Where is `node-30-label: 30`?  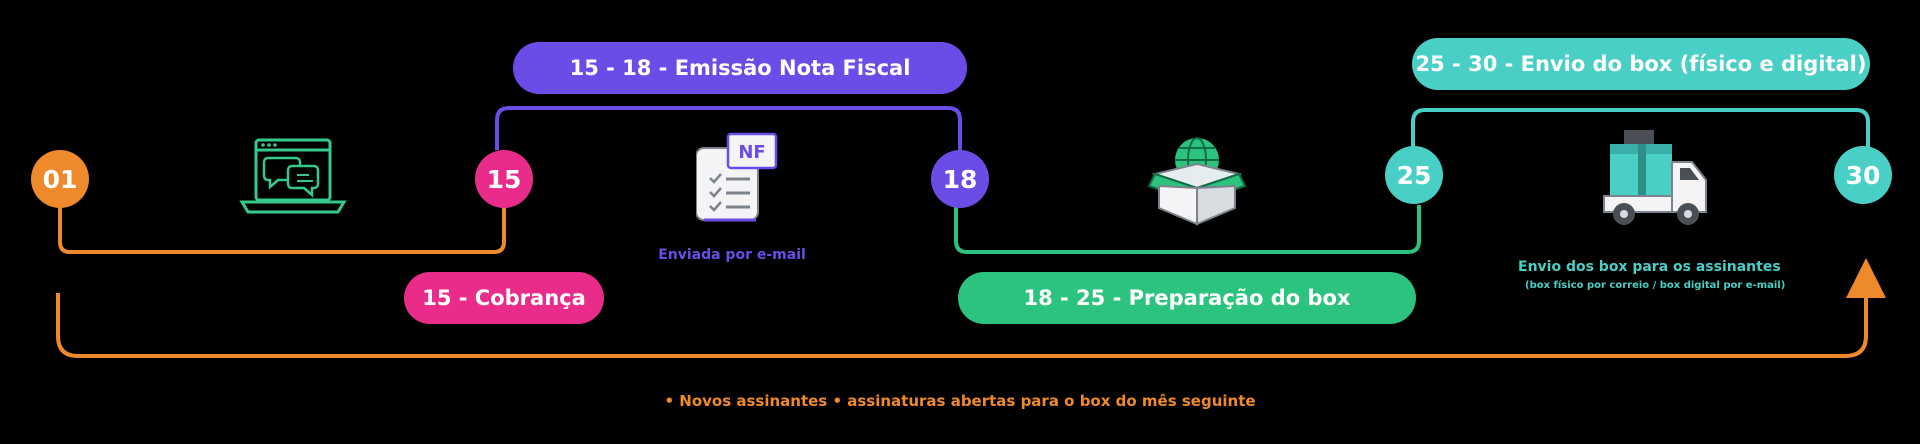 node-30-label: 30 is located at coordinates (1863, 175).